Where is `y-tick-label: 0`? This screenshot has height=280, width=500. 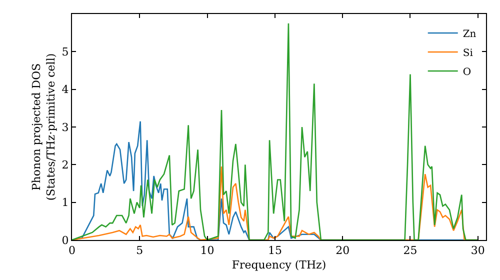 y-tick-label: 0 is located at coordinates (65, 240).